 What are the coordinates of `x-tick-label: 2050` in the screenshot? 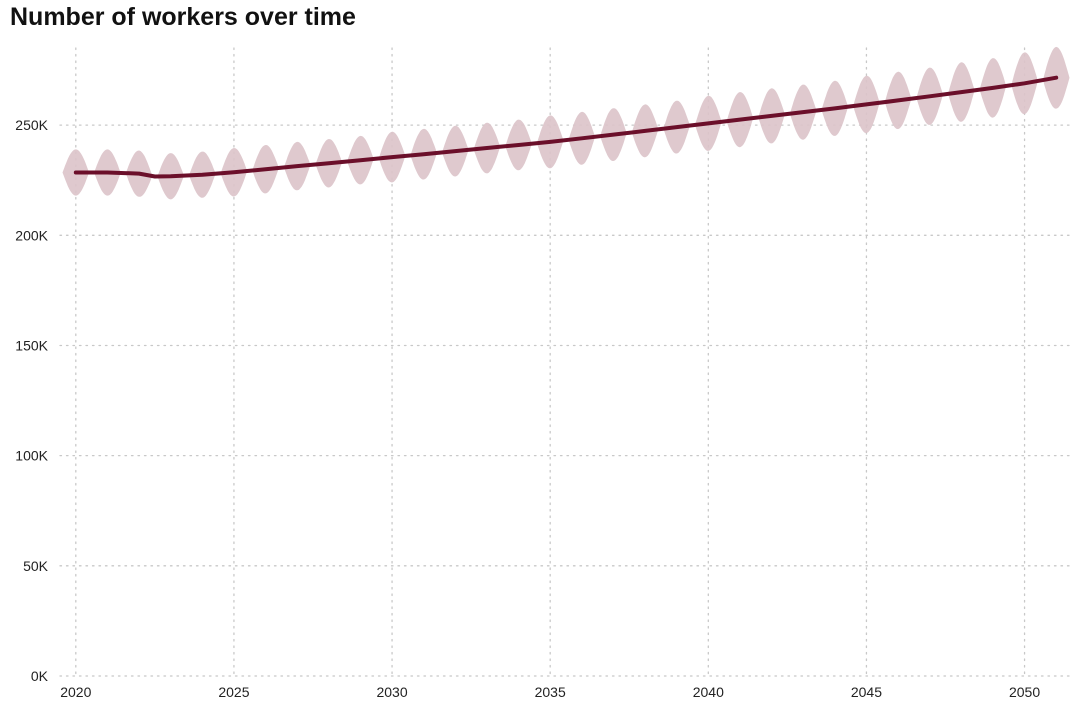 It's located at (1024, 692).